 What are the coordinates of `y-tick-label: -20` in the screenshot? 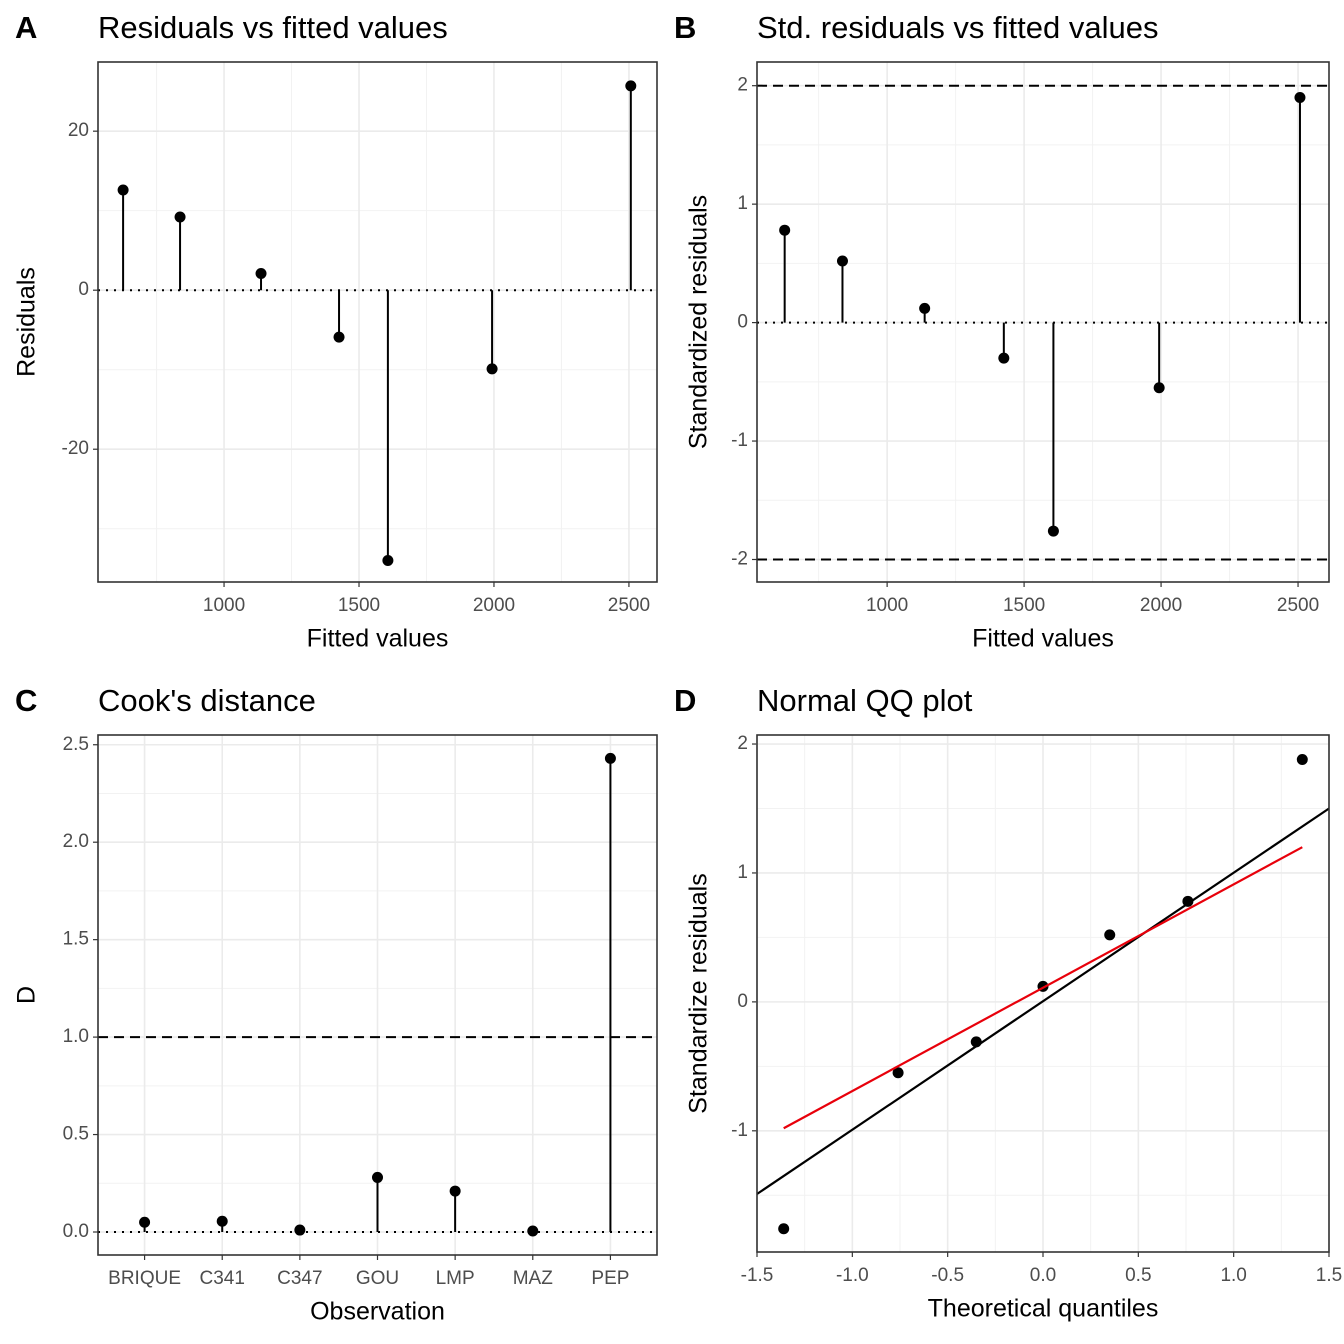 It's located at (75, 448).